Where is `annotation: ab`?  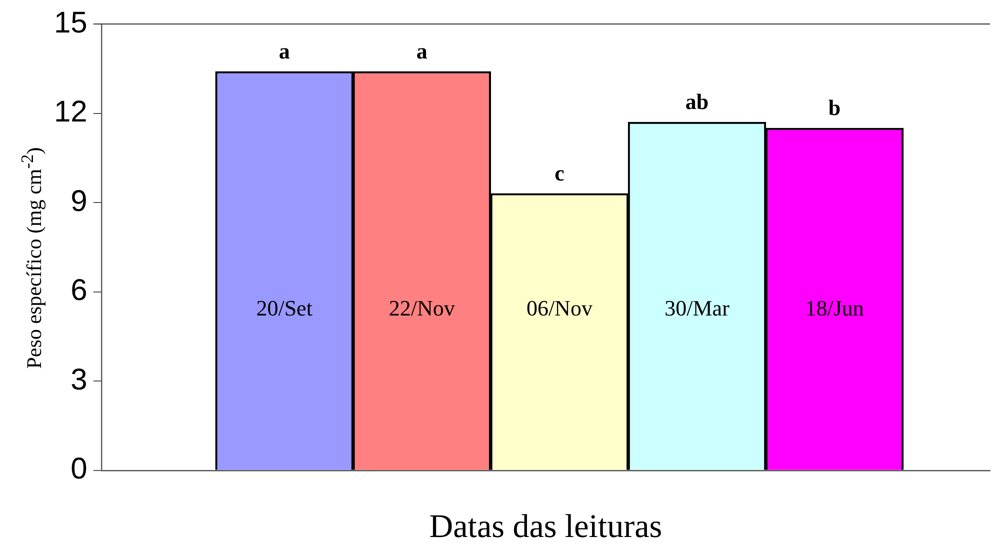 annotation: ab is located at coordinates (697, 101).